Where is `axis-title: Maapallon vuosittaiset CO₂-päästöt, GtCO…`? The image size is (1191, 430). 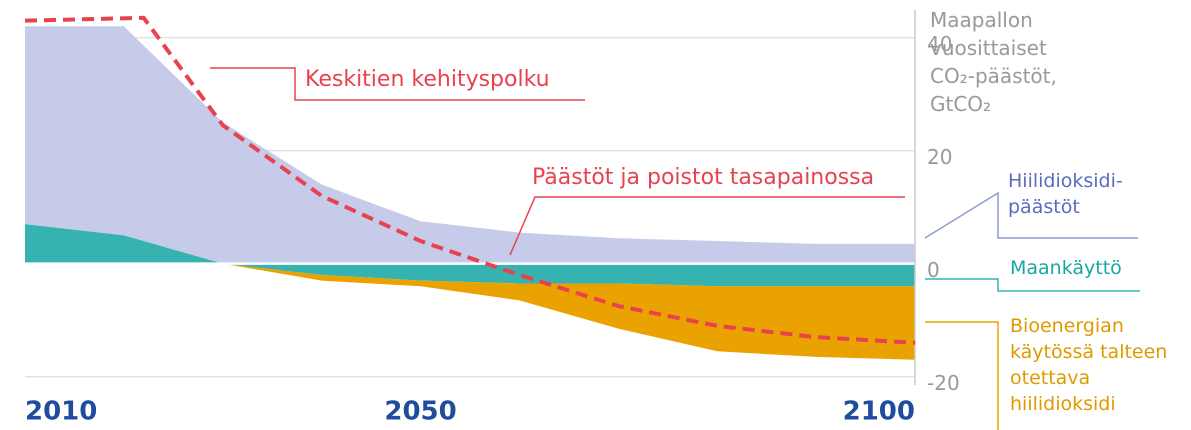 axis-title: Maapallon vuosittaiset CO₂-päästöt, GtCO… is located at coordinates (993, 62).